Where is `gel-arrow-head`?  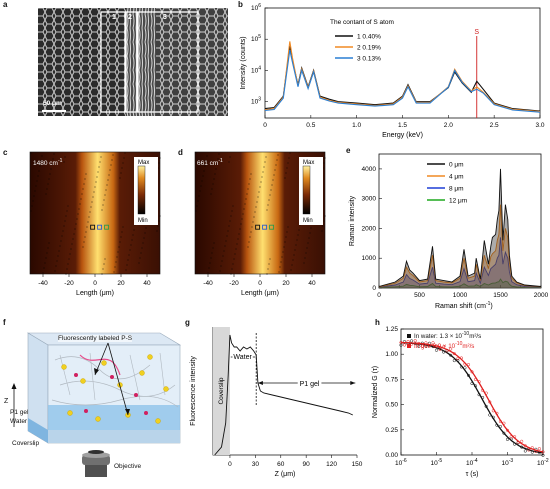 gel-arrow-head is located at coordinates (353, 383).